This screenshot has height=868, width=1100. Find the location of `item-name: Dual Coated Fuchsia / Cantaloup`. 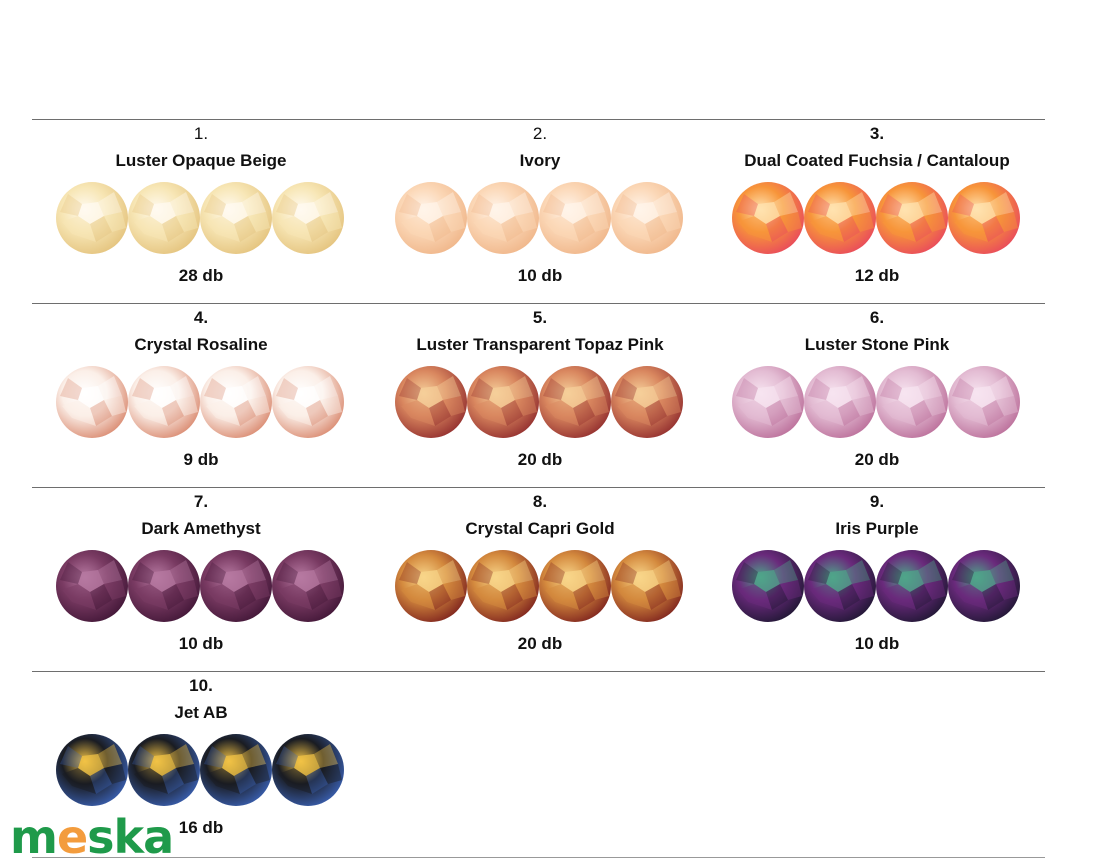

item-name: Dual Coated Fuchsia / Cantaloup is located at coordinates (877, 160).